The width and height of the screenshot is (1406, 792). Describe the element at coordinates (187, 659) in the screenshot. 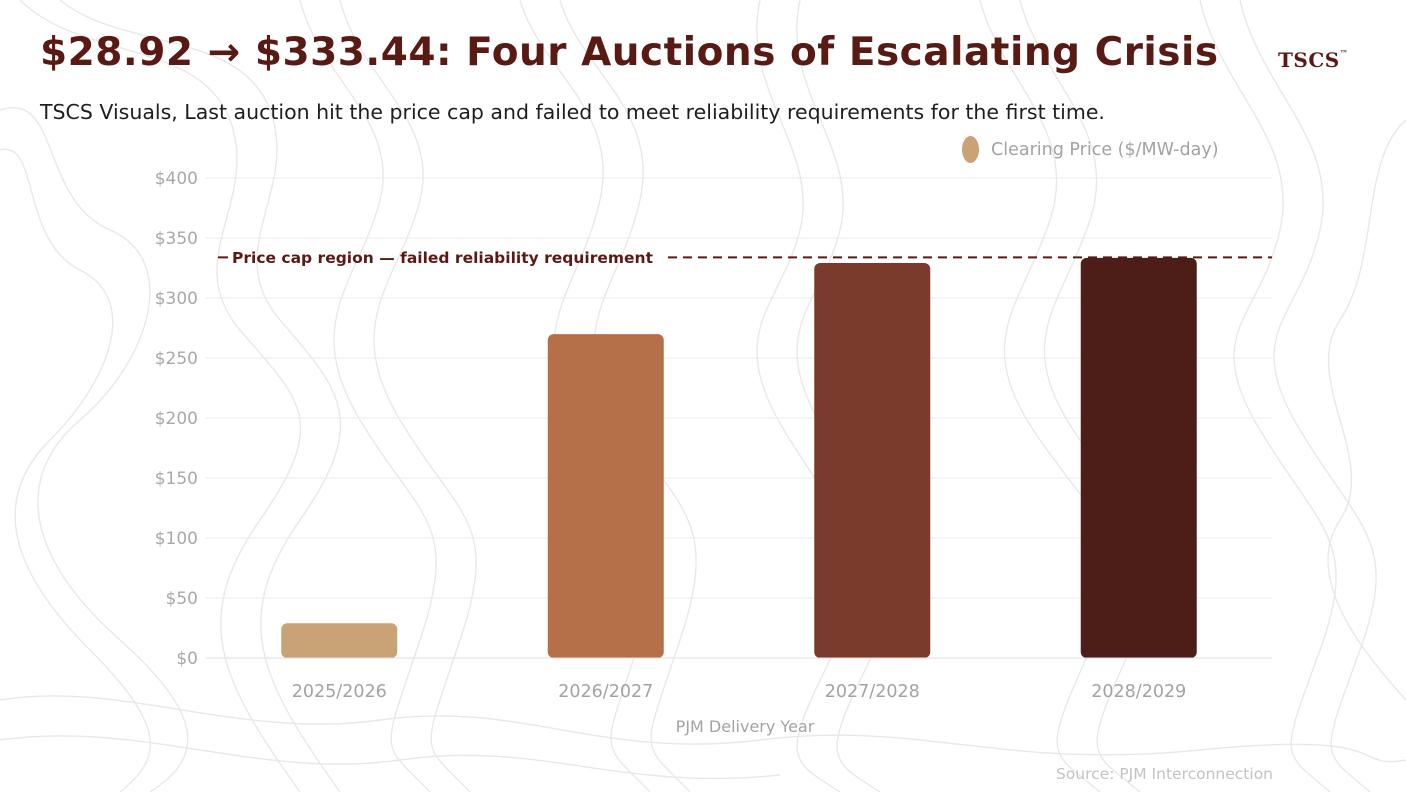

I see `y-tick-label: $0` at that location.